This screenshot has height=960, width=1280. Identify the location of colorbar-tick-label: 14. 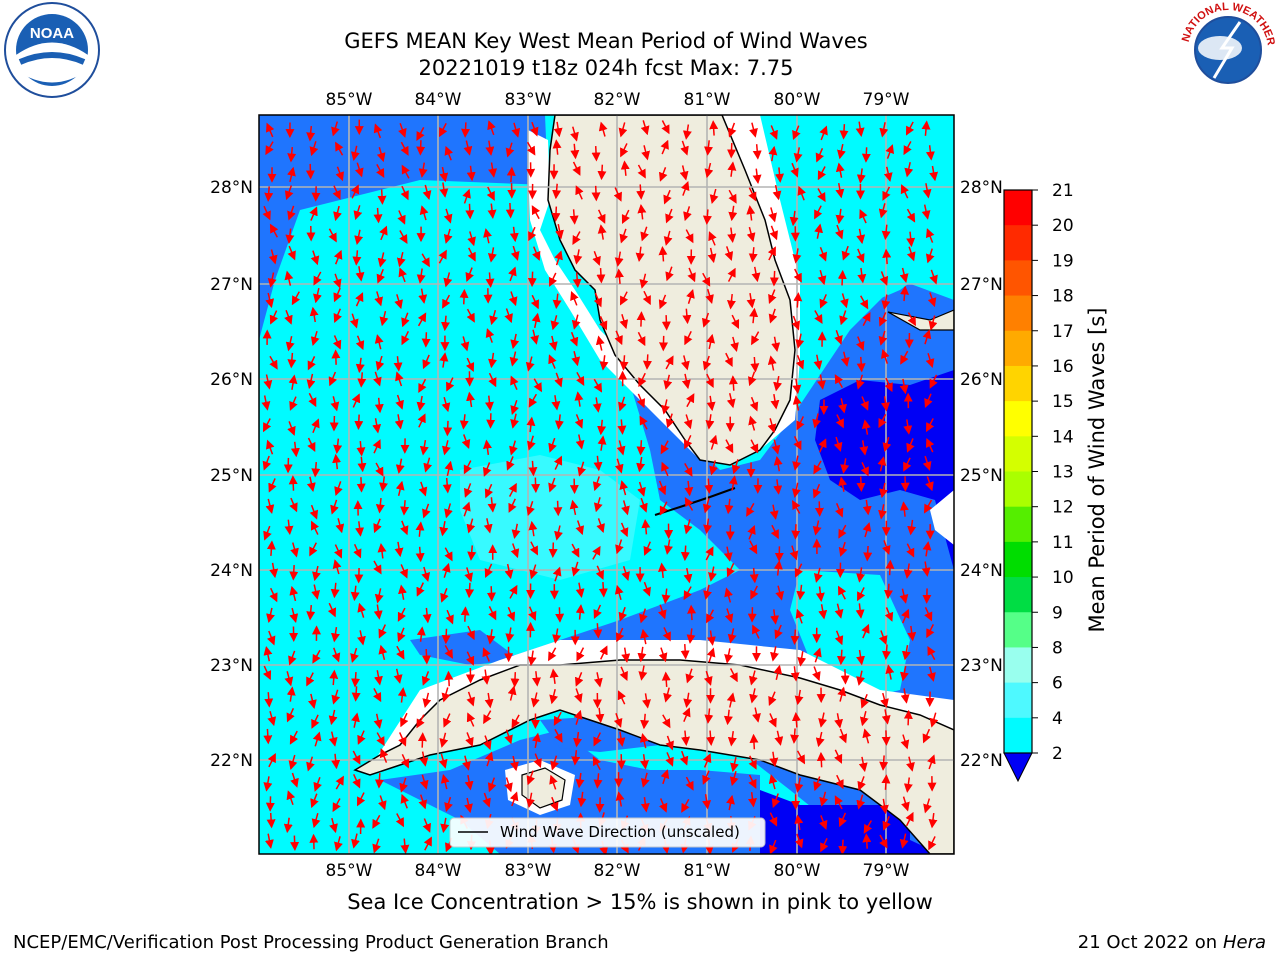
(1063, 437).